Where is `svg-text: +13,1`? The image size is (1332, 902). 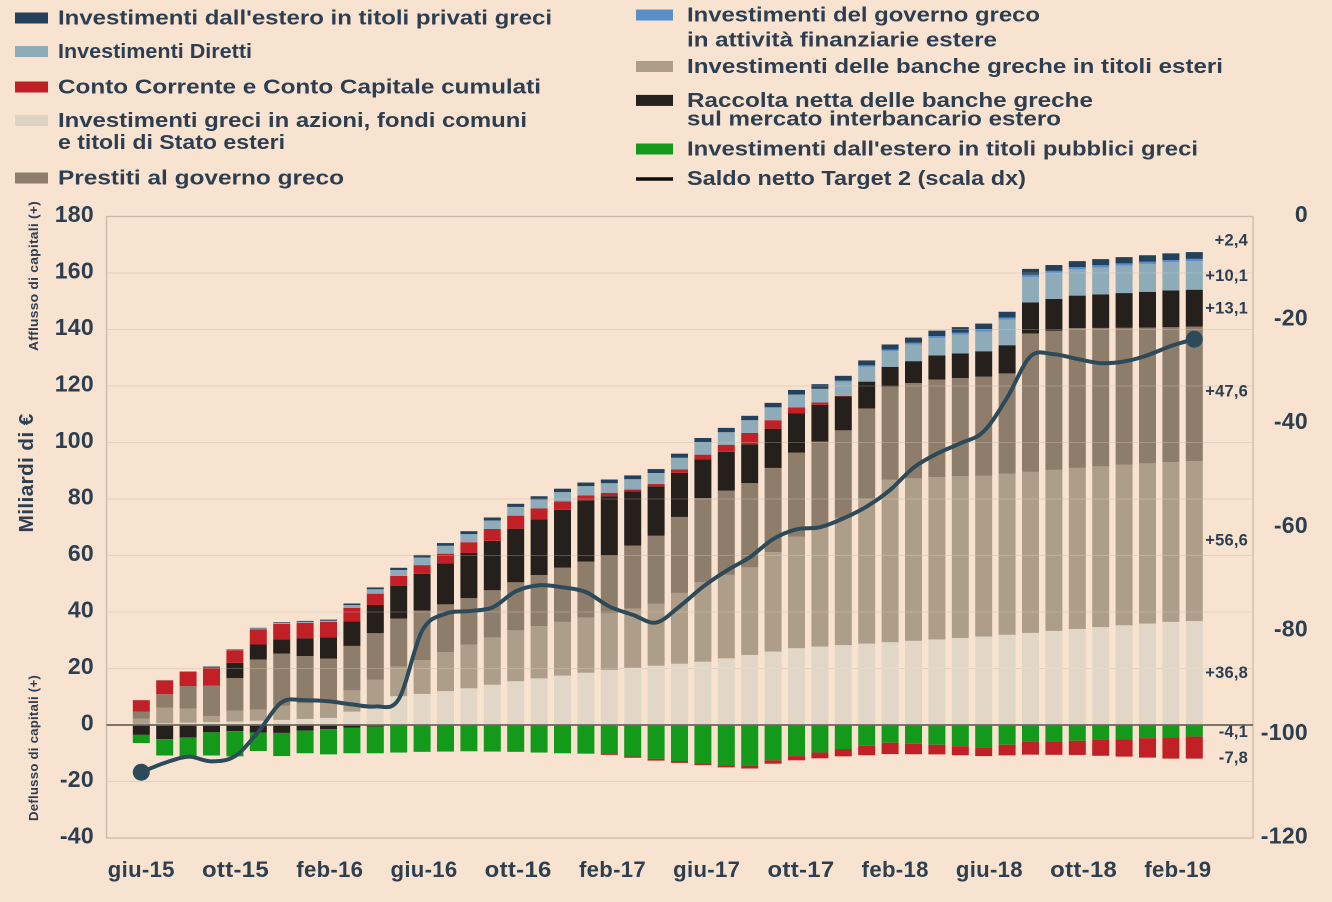
svg-text: +13,1 is located at coordinates (1226, 309).